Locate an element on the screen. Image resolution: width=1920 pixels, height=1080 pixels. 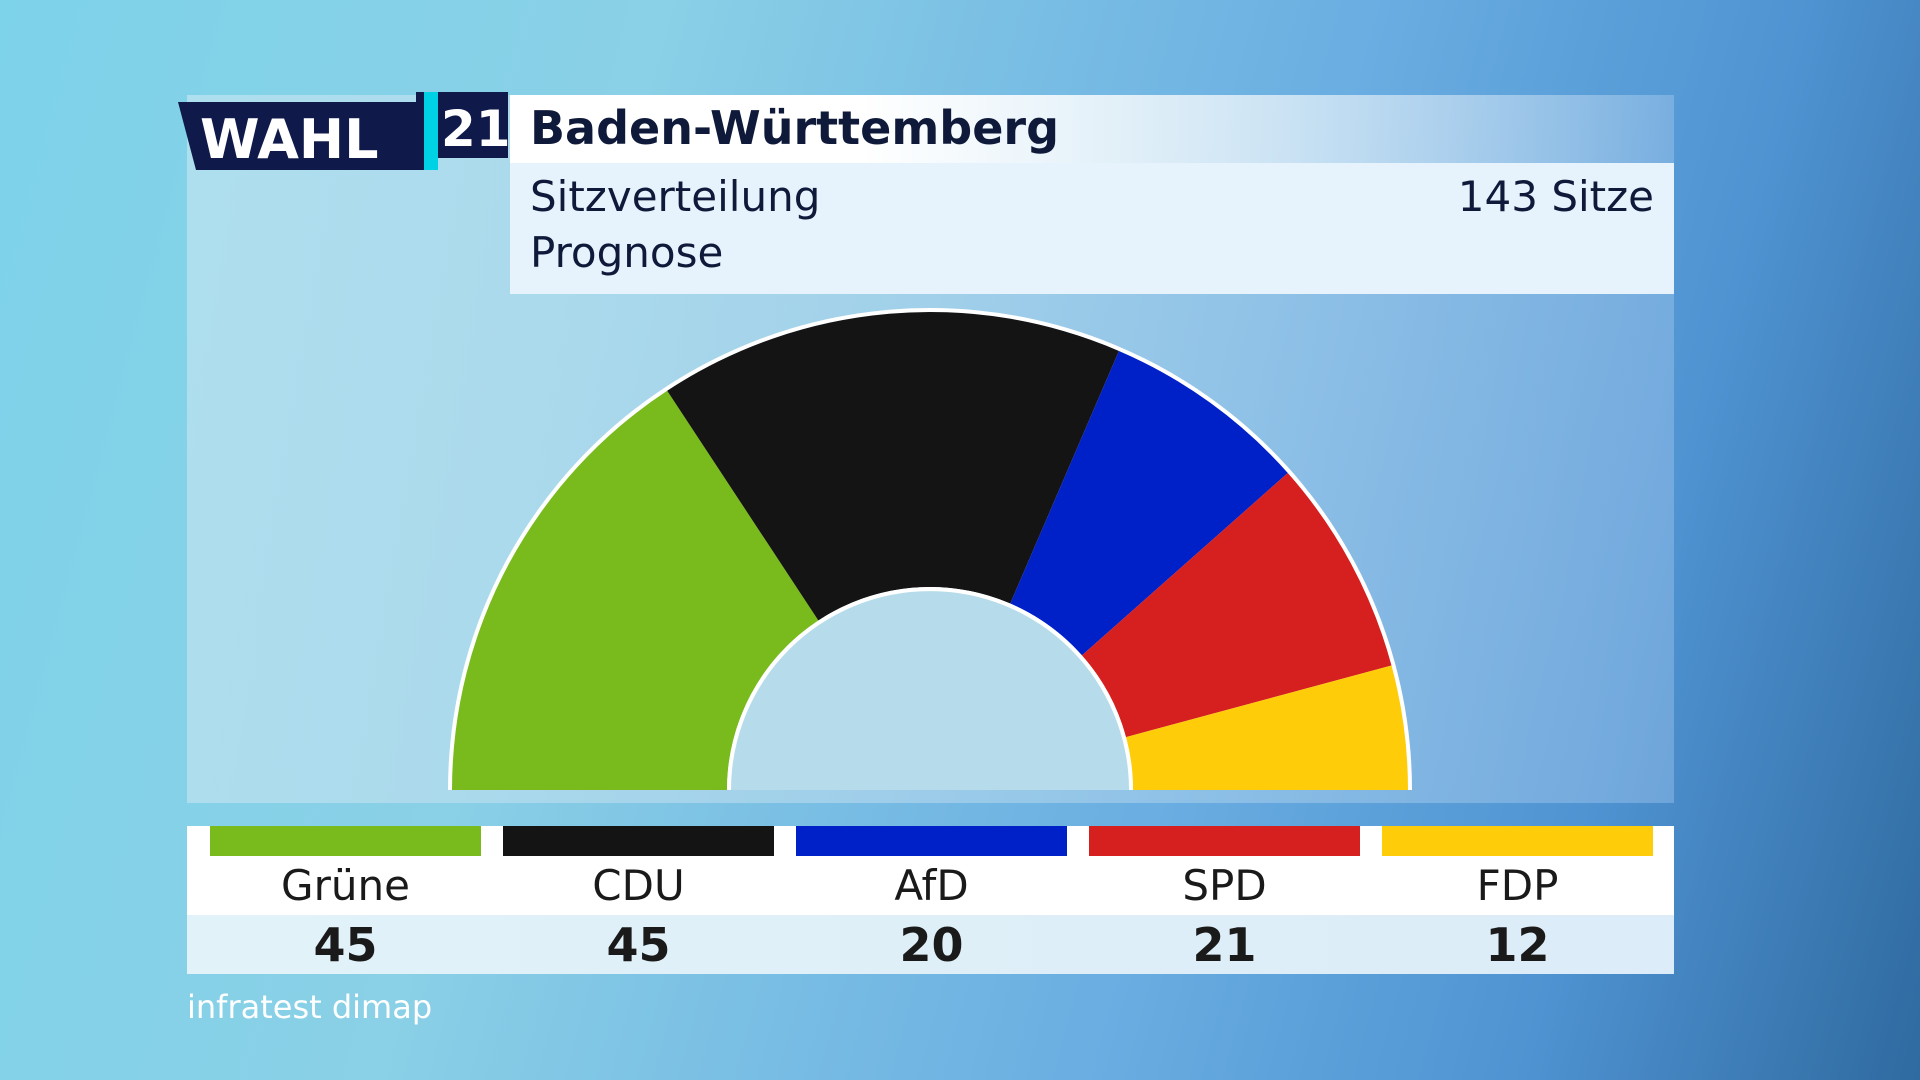
legend-item: SPD 21 is located at coordinates (1224, 900).